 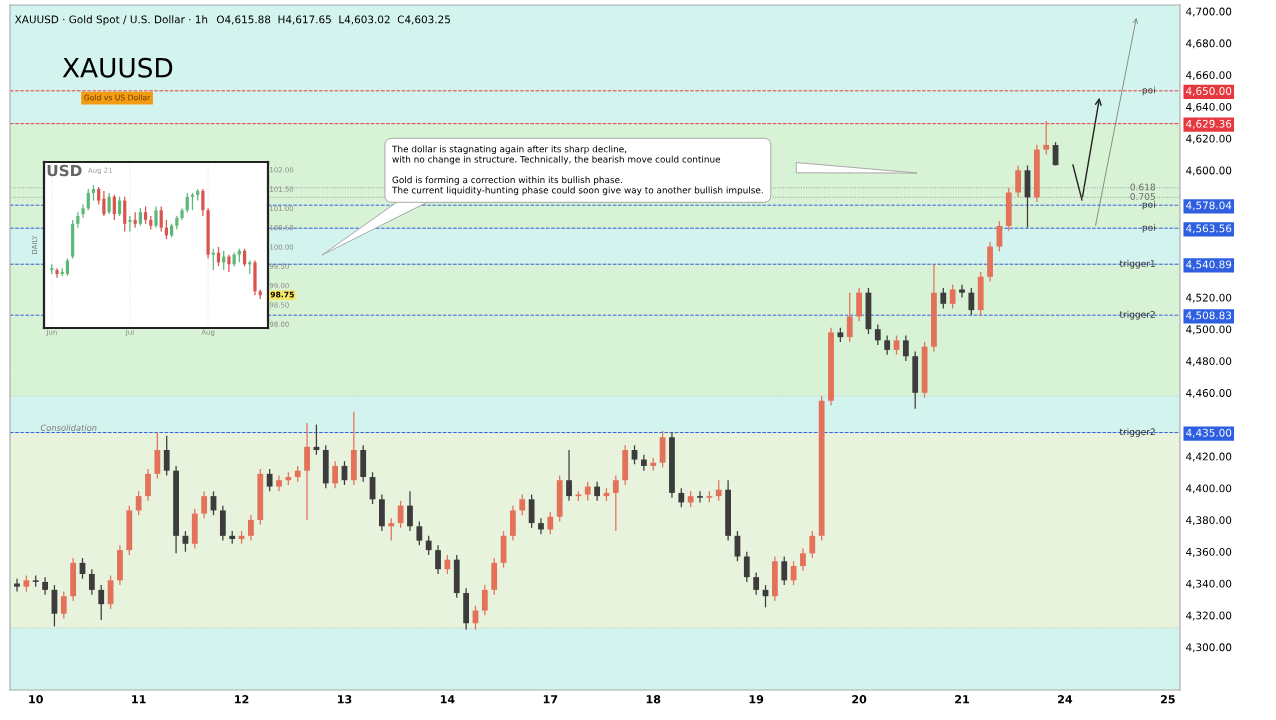 I want to click on y-tick-label: 4,480.00, so click(x=1209, y=362).